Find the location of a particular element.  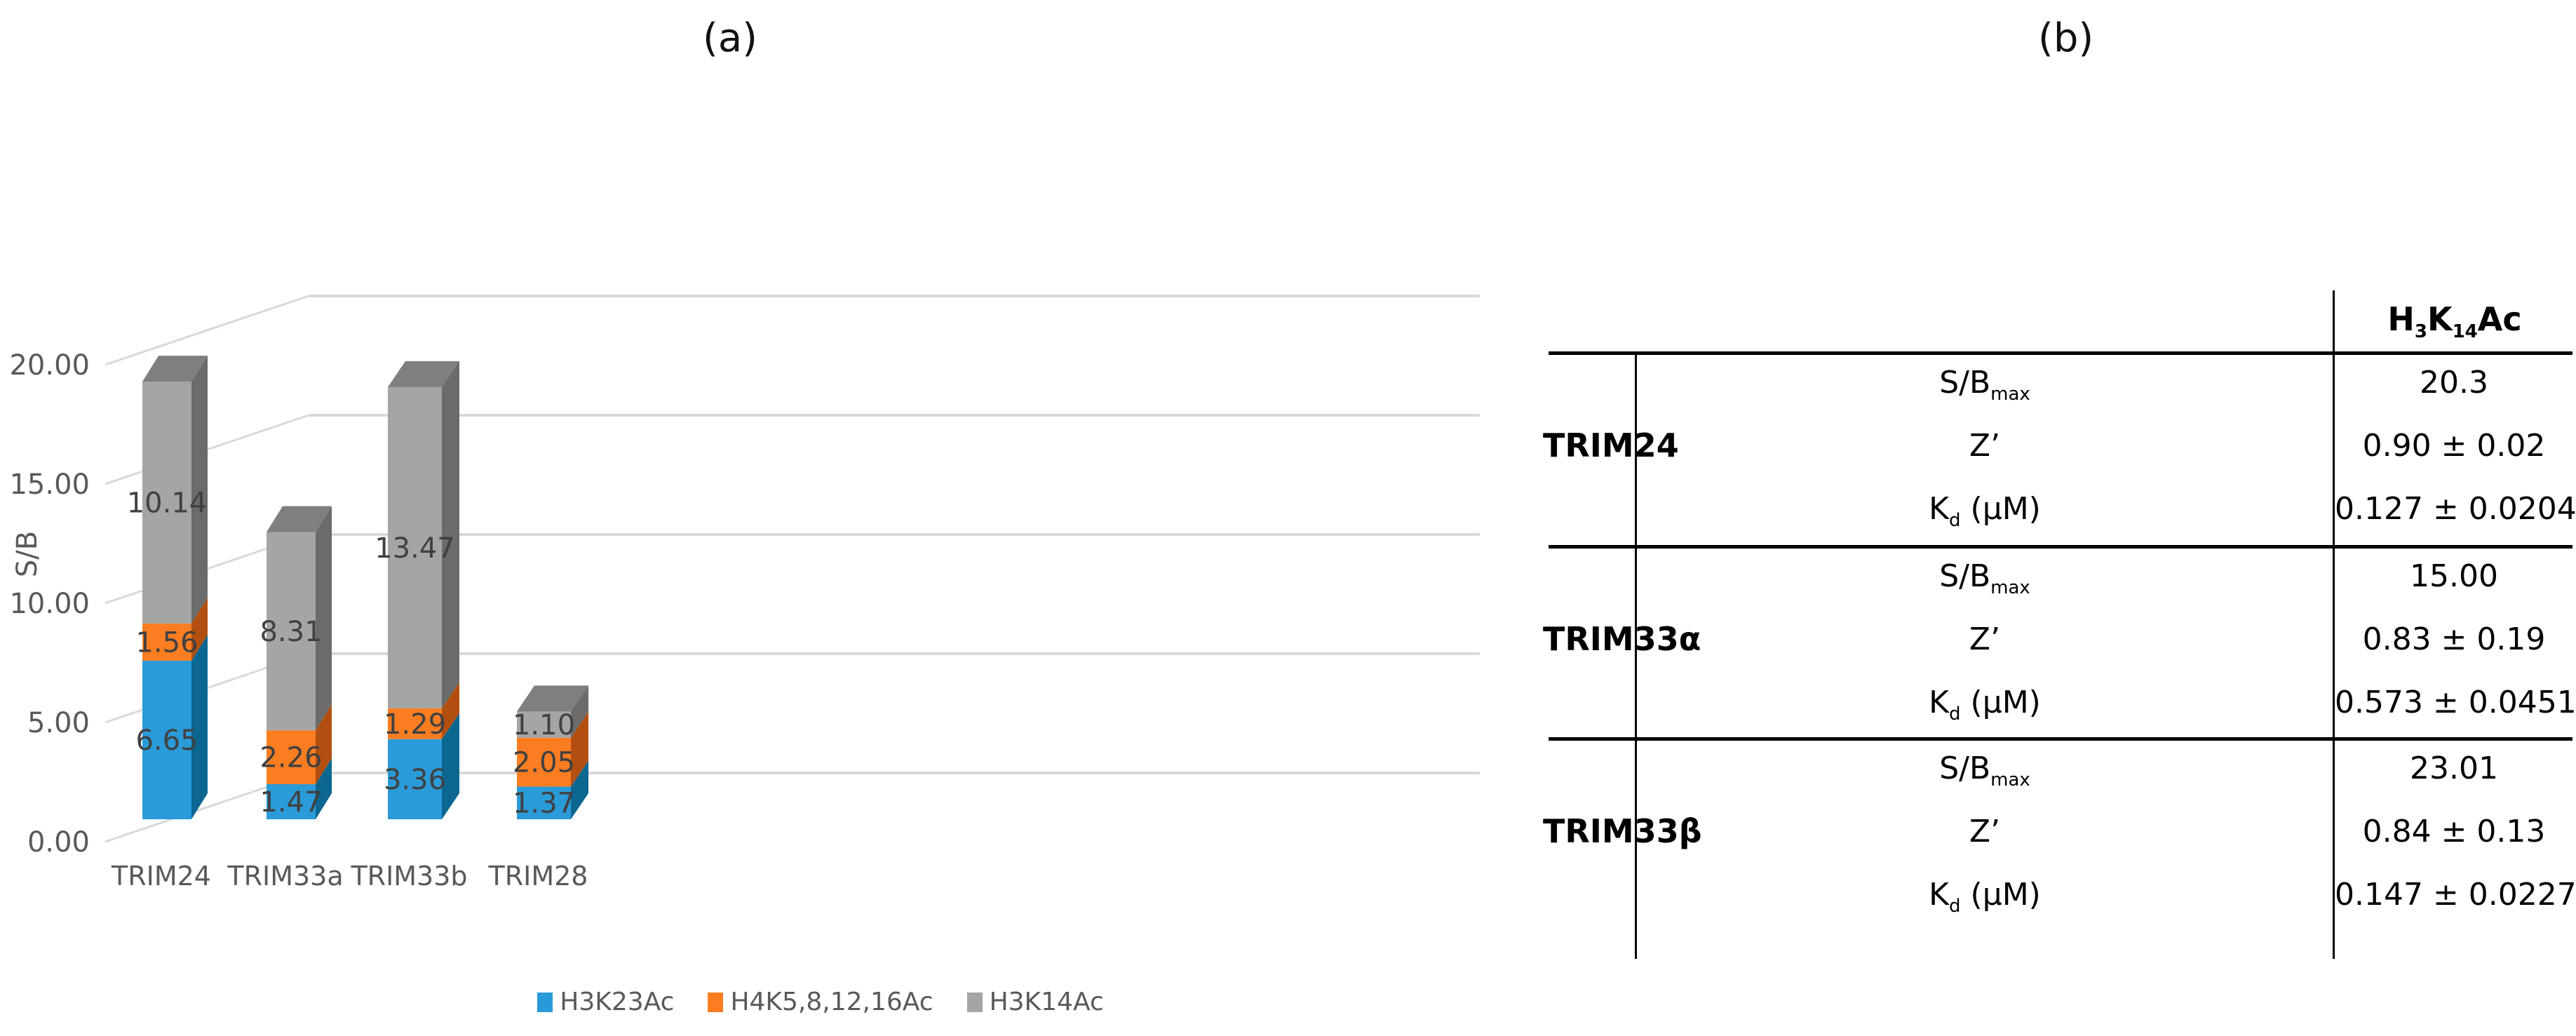

panel-a-label: (a) is located at coordinates (730, 38).